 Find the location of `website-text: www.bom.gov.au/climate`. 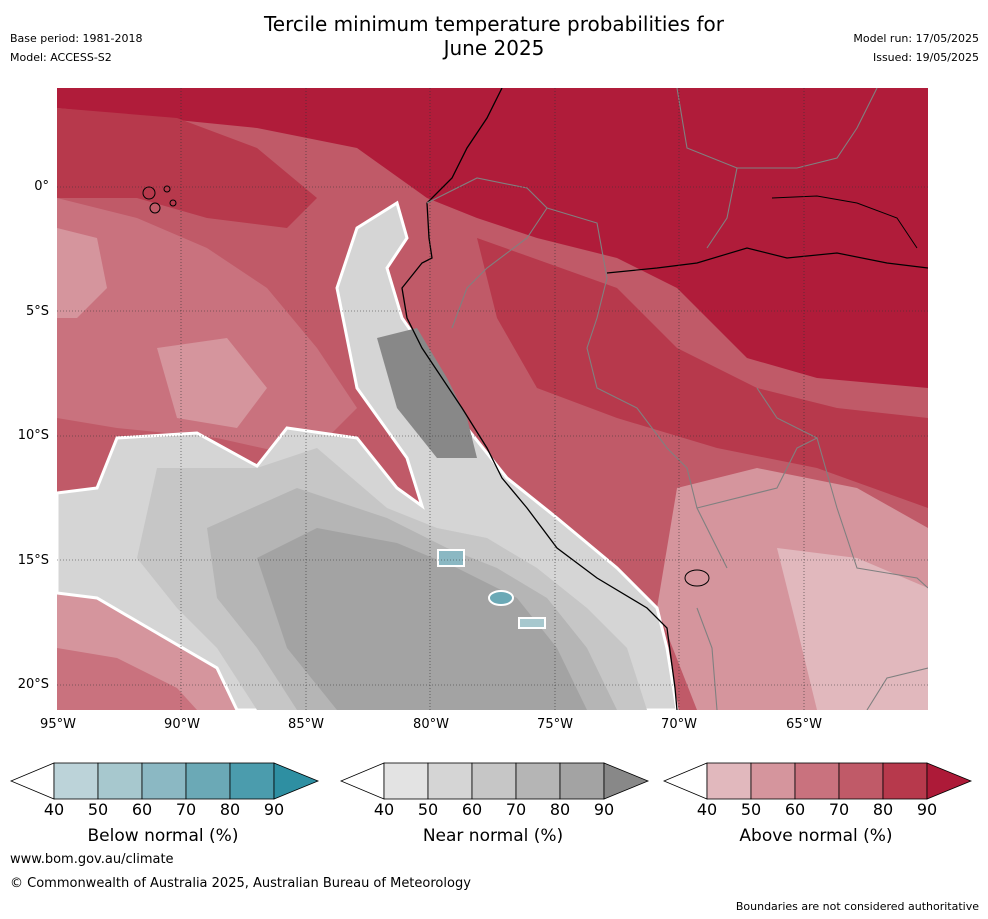

website-text: www.bom.gov.au/climate is located at coordinates (92, 859).